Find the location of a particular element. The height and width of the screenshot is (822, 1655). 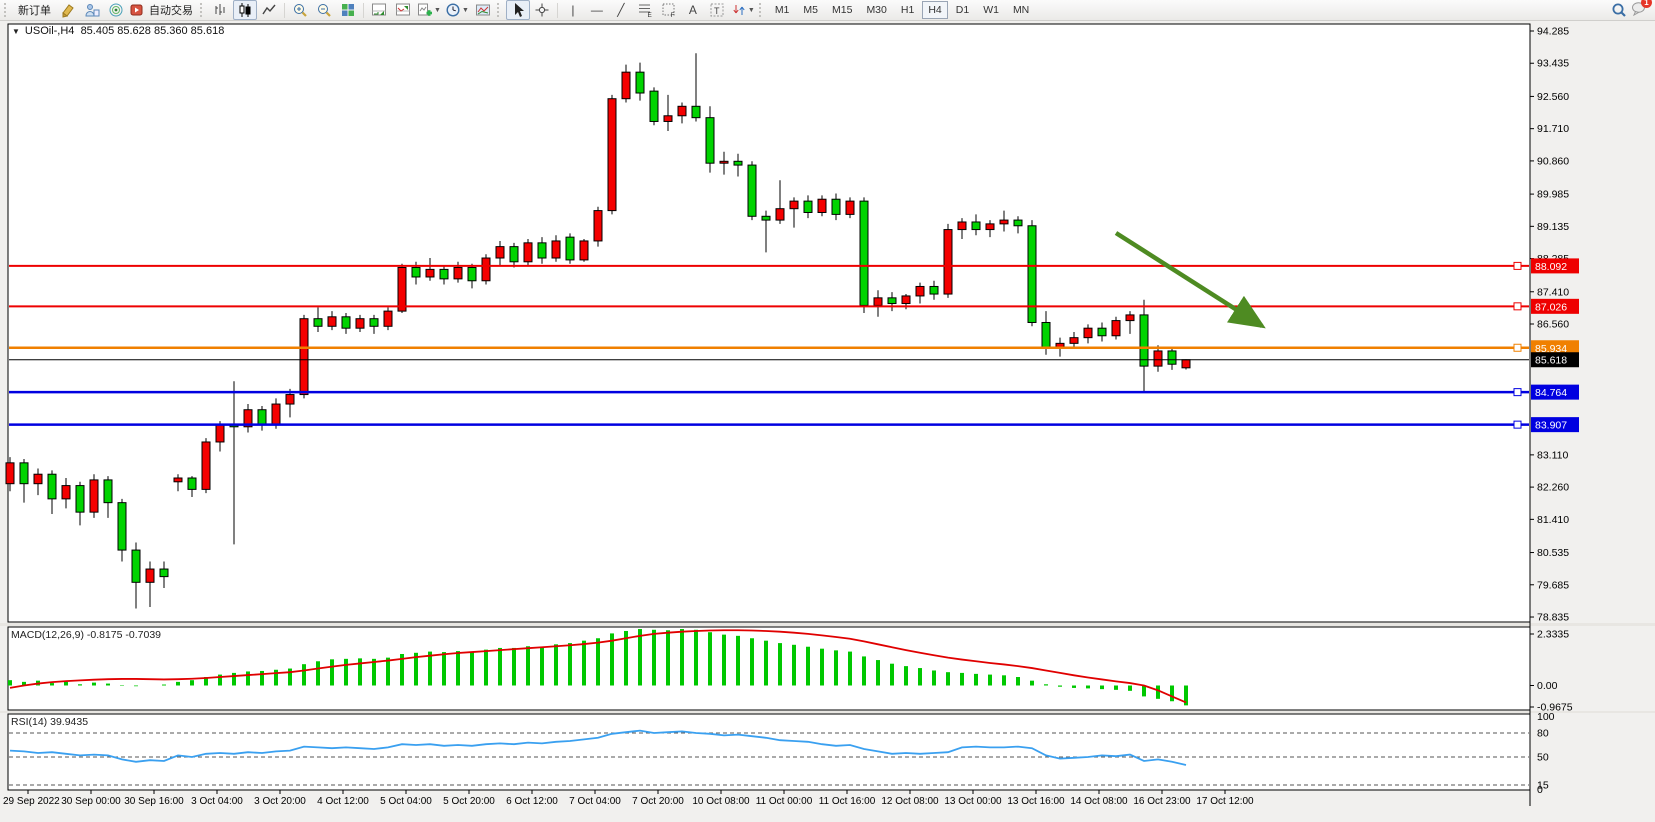

candlestick-chart-button is located at coordinates (245, 10).